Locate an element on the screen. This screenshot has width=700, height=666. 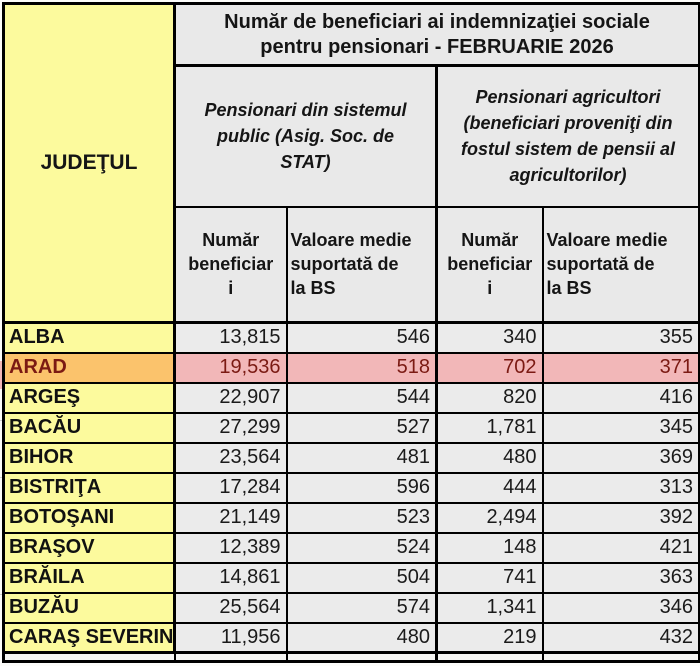
county-cell: BOTOŞANI is located at coordinates (89, 517).